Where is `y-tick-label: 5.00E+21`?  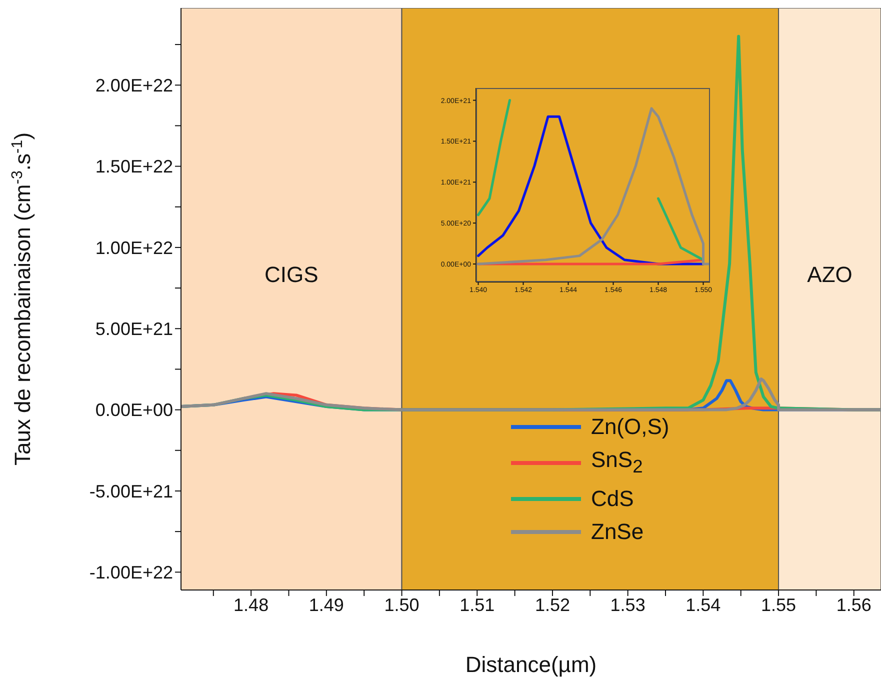
y-tick-label: 5.00E+21 is located at coordinates (134, 329).